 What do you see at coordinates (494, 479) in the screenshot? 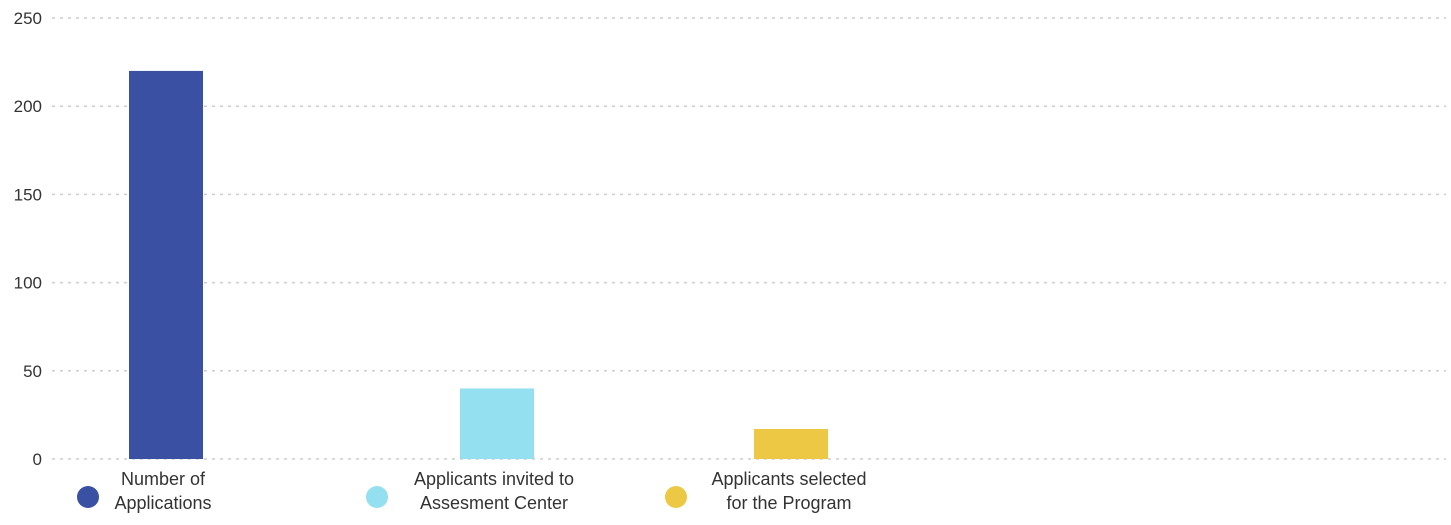
I see `legend-label-line: Applicants invited to` at bounding box center [494, 479].